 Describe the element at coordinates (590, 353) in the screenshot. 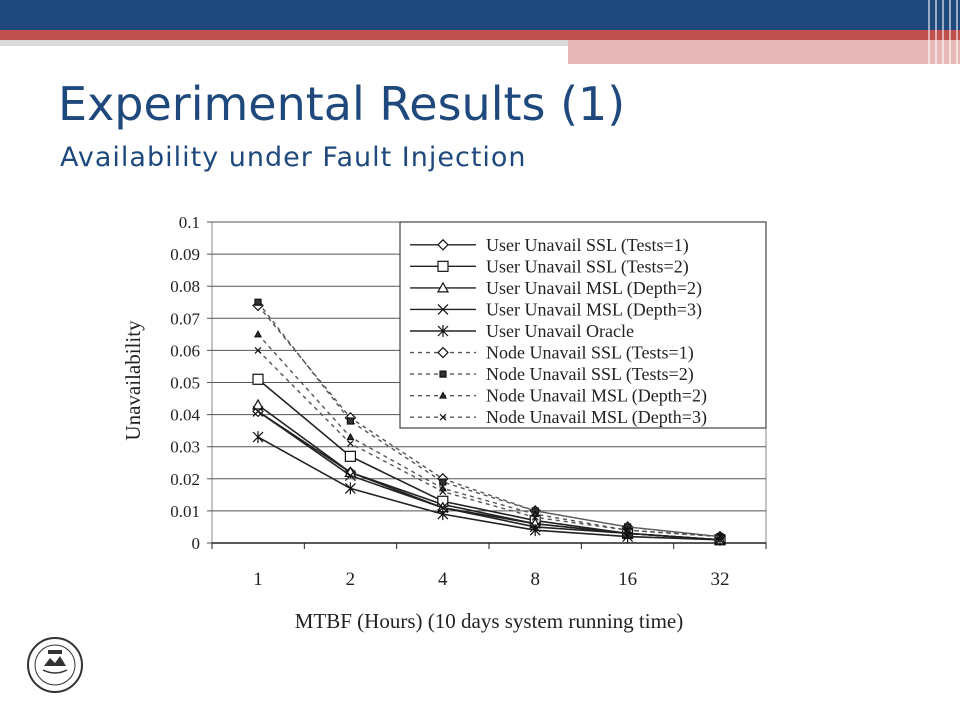

I see `legend-label: Node Unavail SSL (Tests=1)` at that location.